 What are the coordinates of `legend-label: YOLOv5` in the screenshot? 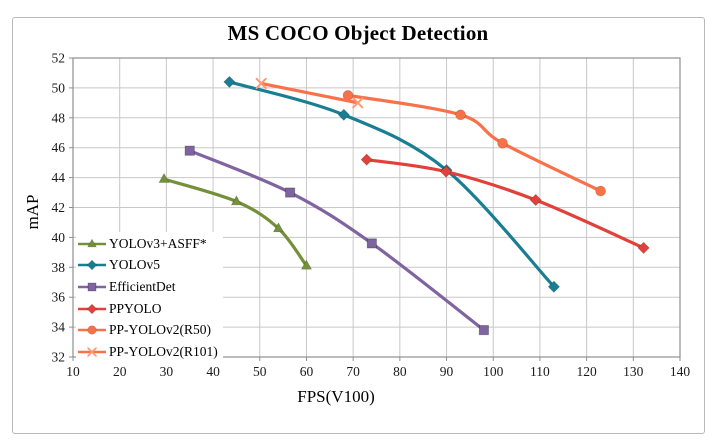 It's located at (134, 265).